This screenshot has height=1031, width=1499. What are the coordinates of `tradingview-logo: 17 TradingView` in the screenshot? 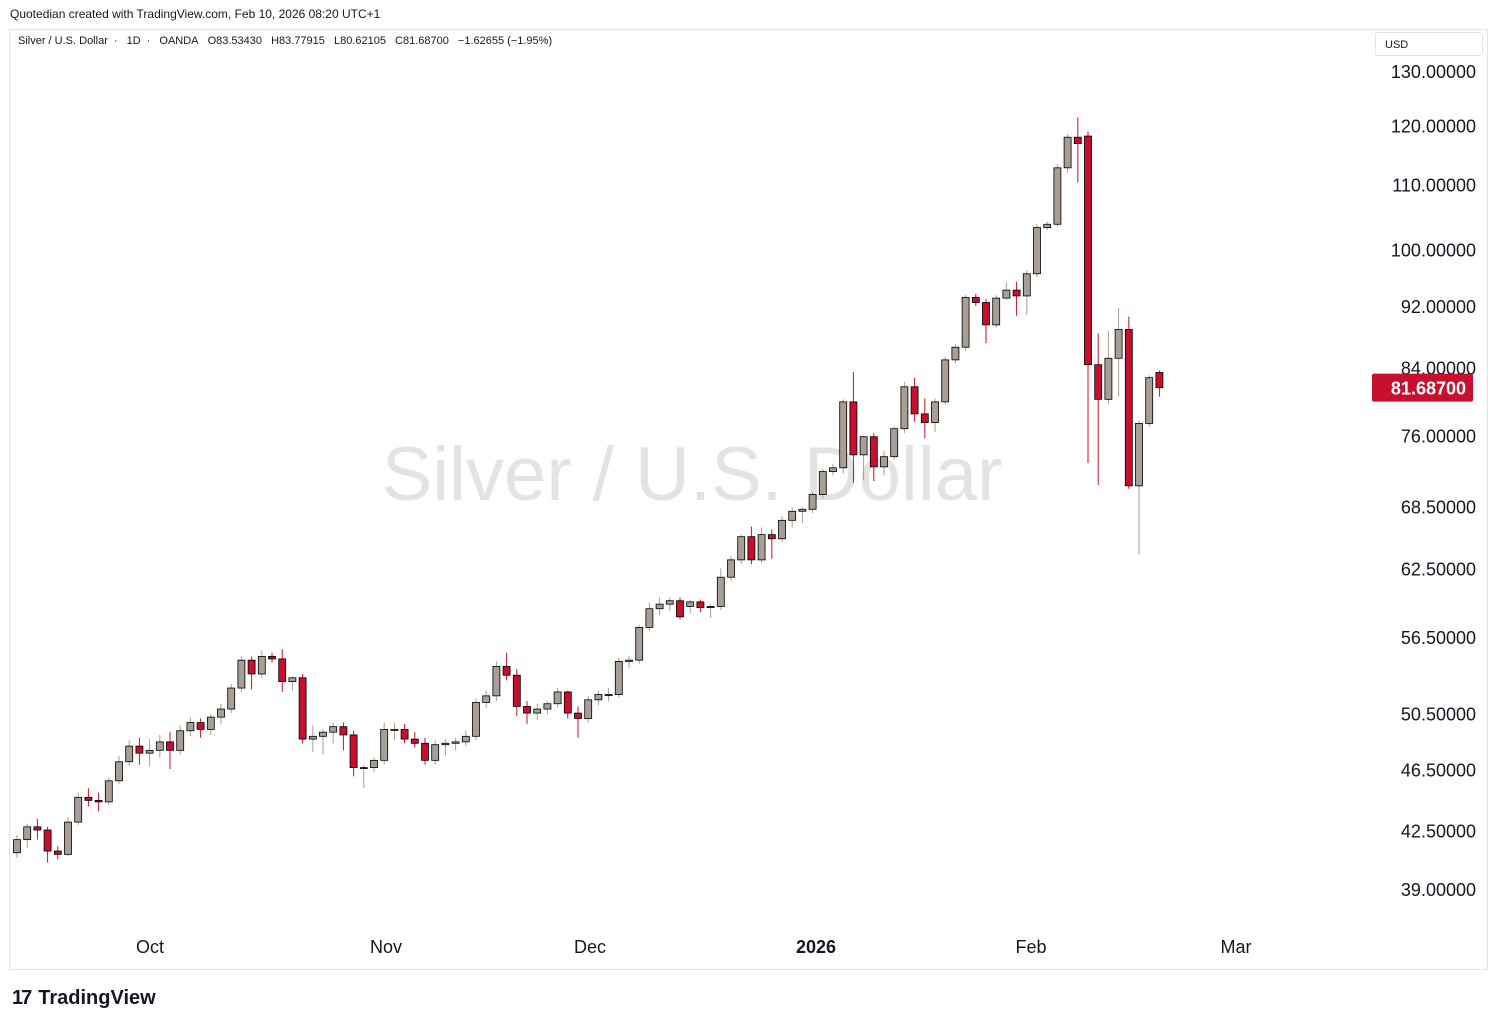 It's located at (84, 998).